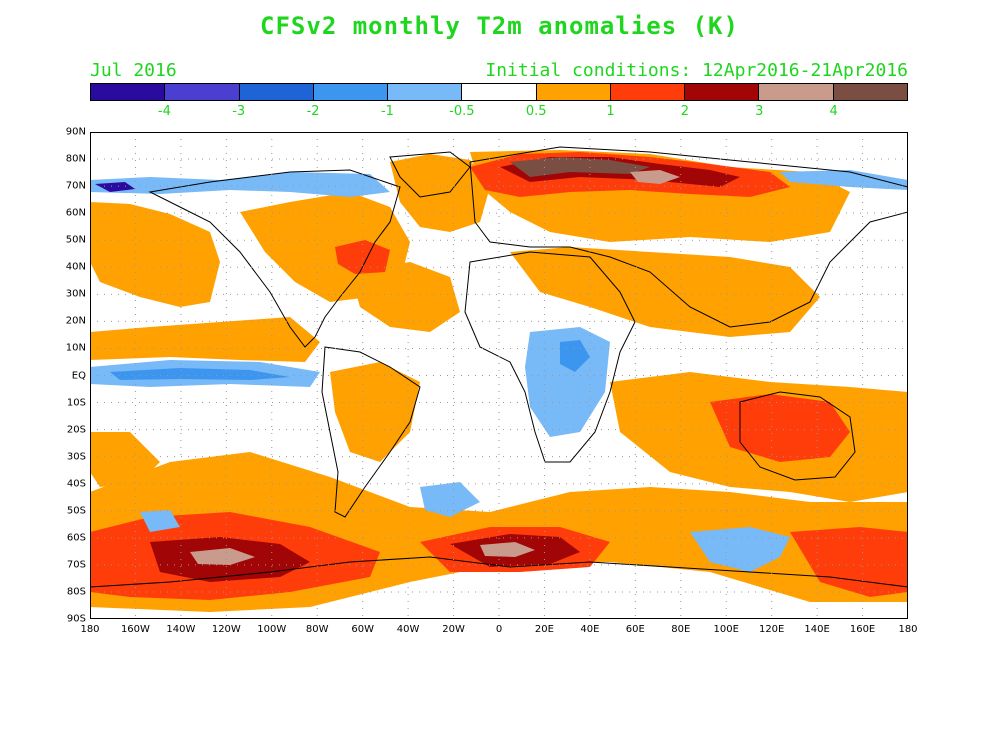 The image size is (999, 750). I want to click on longitude-label: 40W, so click(408, 629).